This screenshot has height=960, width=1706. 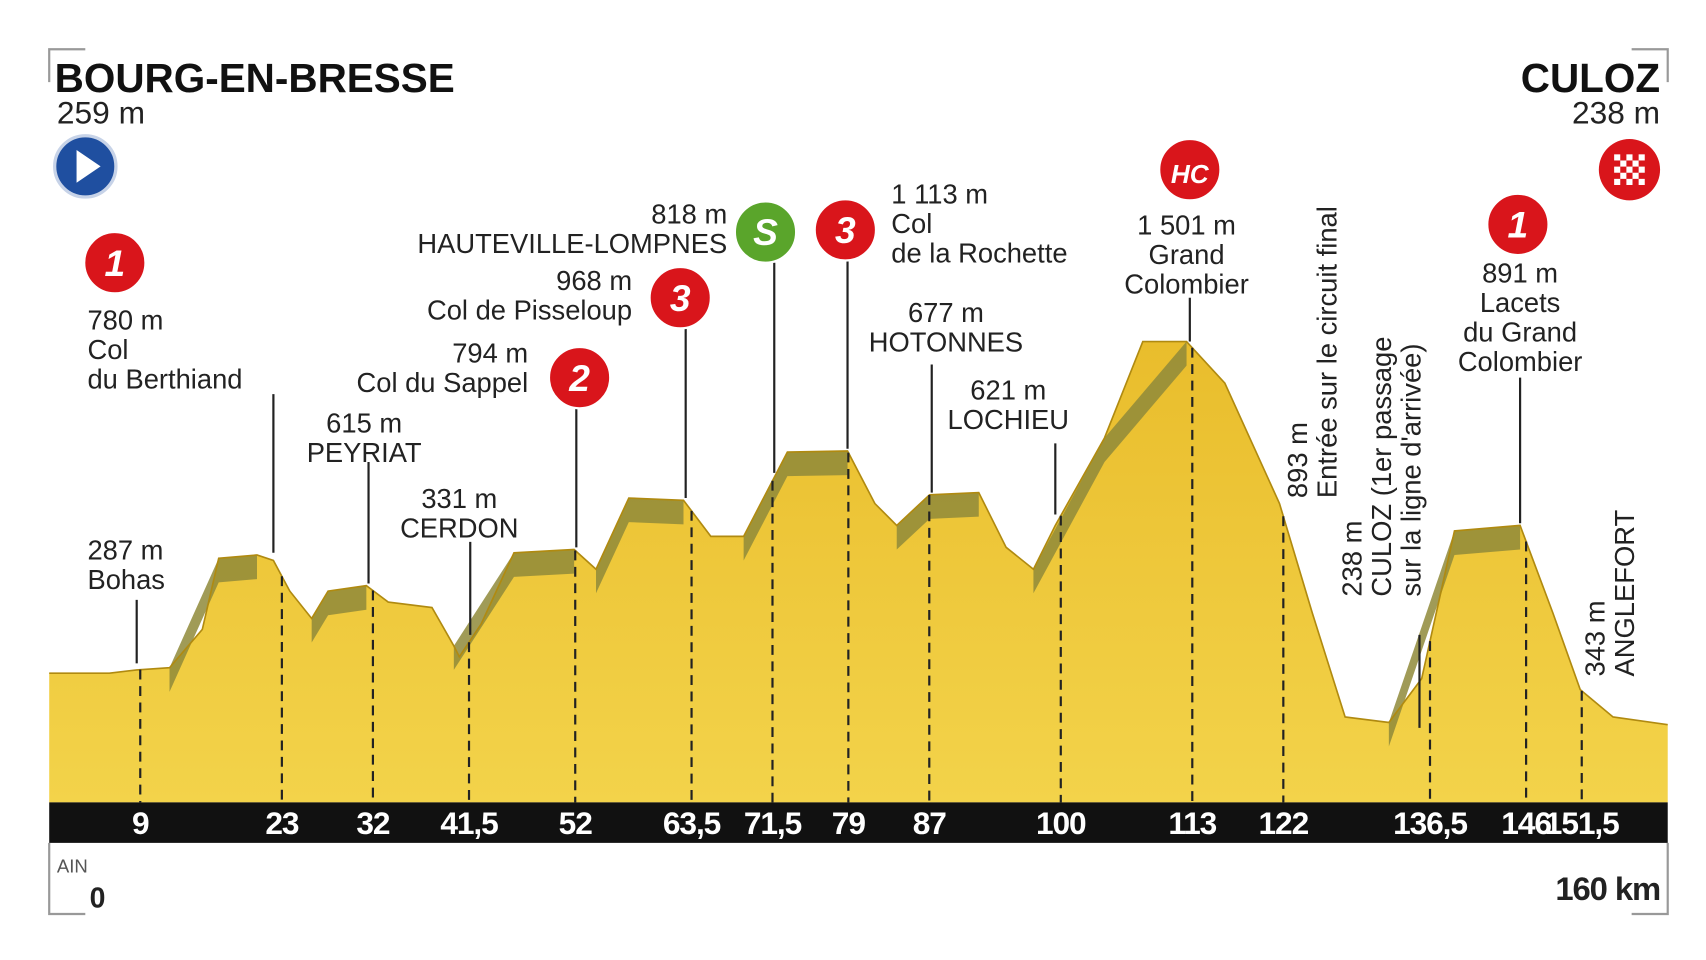 What do you see at coordinates (125, 319) in the screenshot?
I see `climb-text: 780 m` at bounding box center [125, 319].